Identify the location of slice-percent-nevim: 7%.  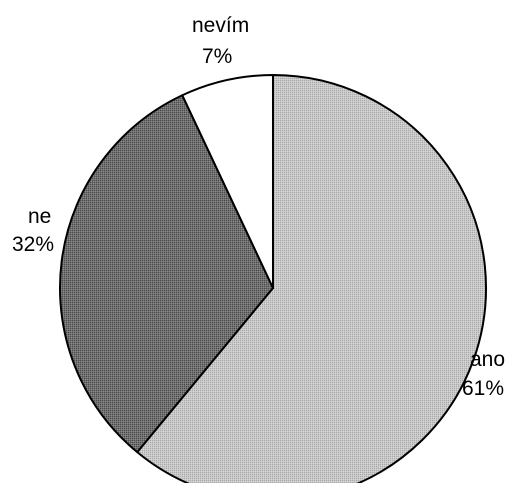
(217, 56).